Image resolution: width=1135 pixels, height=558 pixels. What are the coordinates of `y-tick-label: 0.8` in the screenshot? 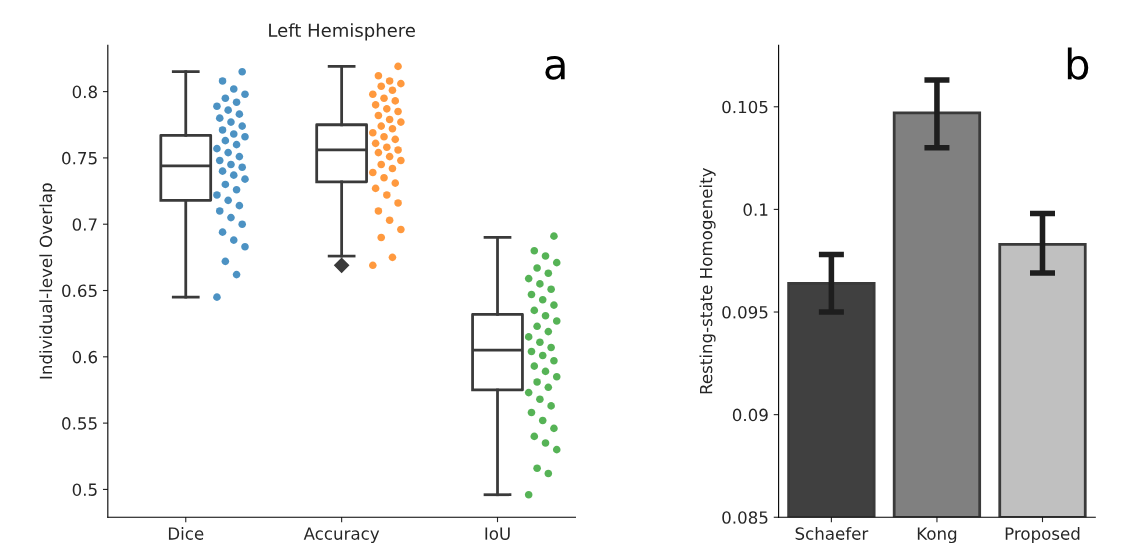 It's located at (84, 92).